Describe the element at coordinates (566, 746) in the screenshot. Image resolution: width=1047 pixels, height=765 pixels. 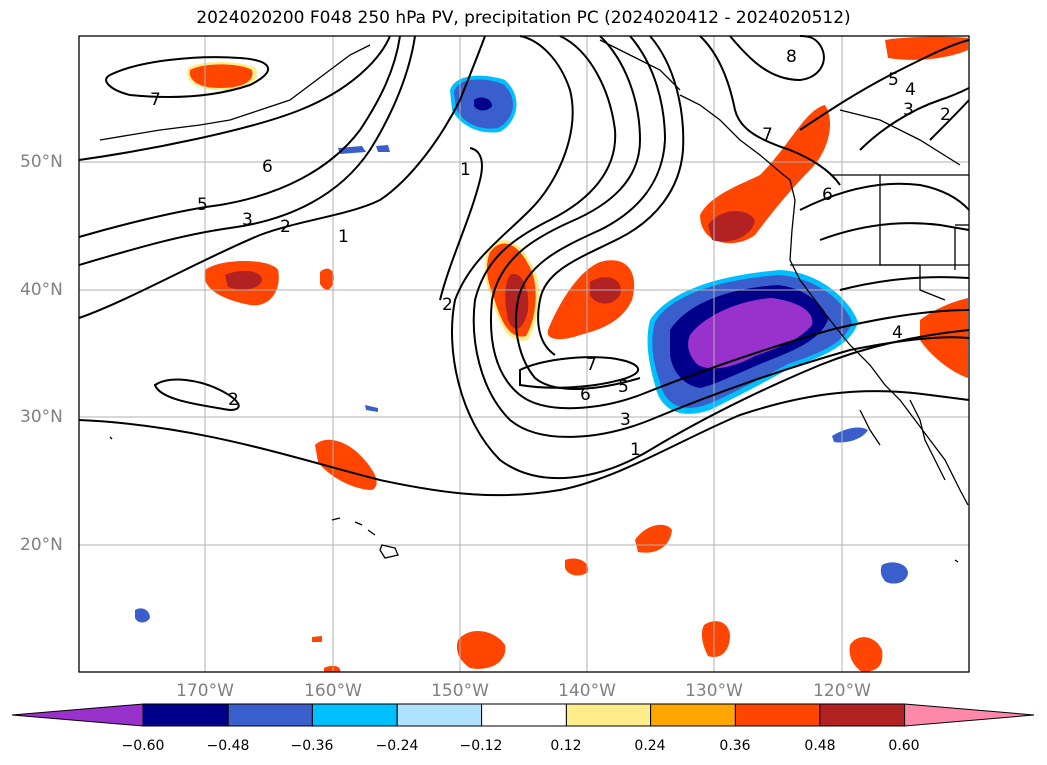
I see `colorbar-tick-label: 0.12` at that location.